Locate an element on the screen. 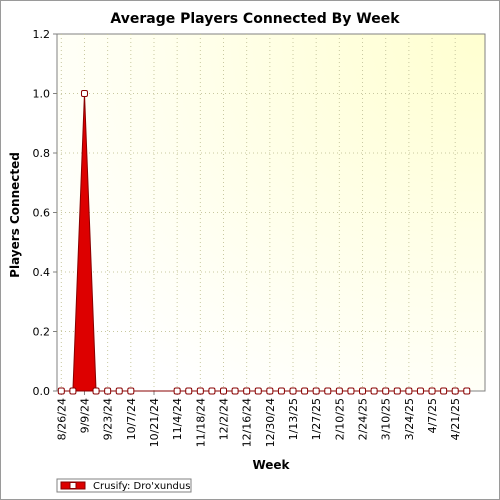  legend-box is located at coordinates (124, 485).